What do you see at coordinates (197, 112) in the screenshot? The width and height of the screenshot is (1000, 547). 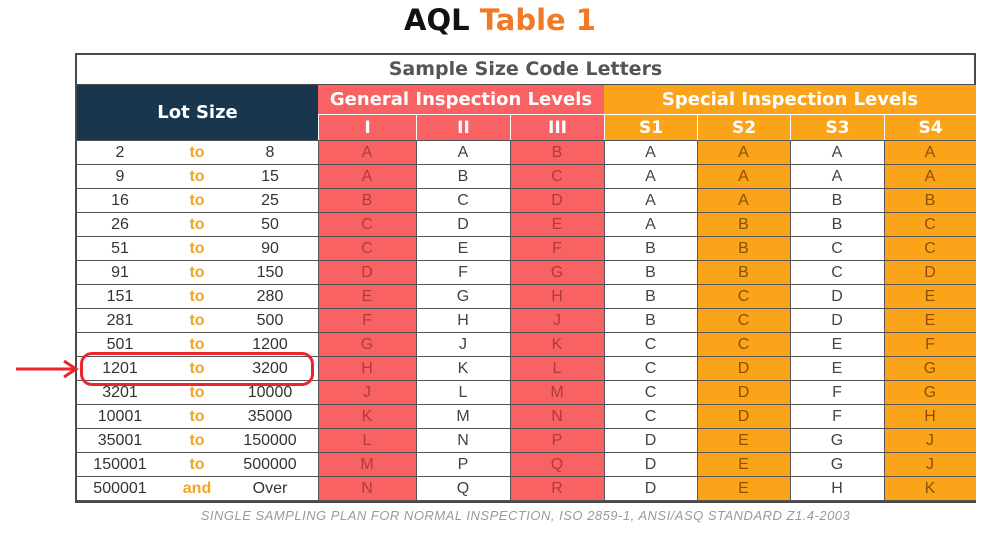 I see `lot-size-header: Lot Size` at bounding box center [197, 112].